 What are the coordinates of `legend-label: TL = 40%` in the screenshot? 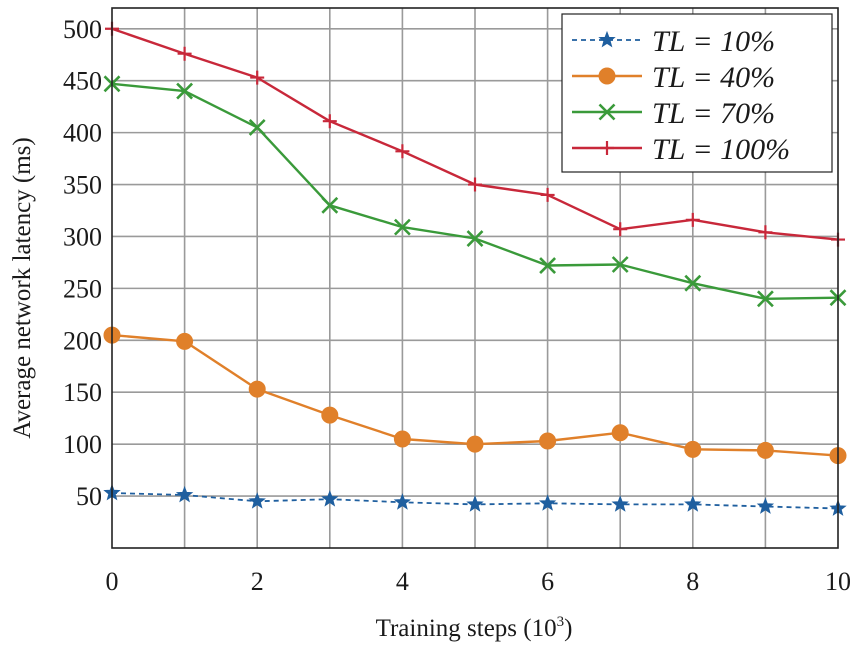 It's located at (713, 77).